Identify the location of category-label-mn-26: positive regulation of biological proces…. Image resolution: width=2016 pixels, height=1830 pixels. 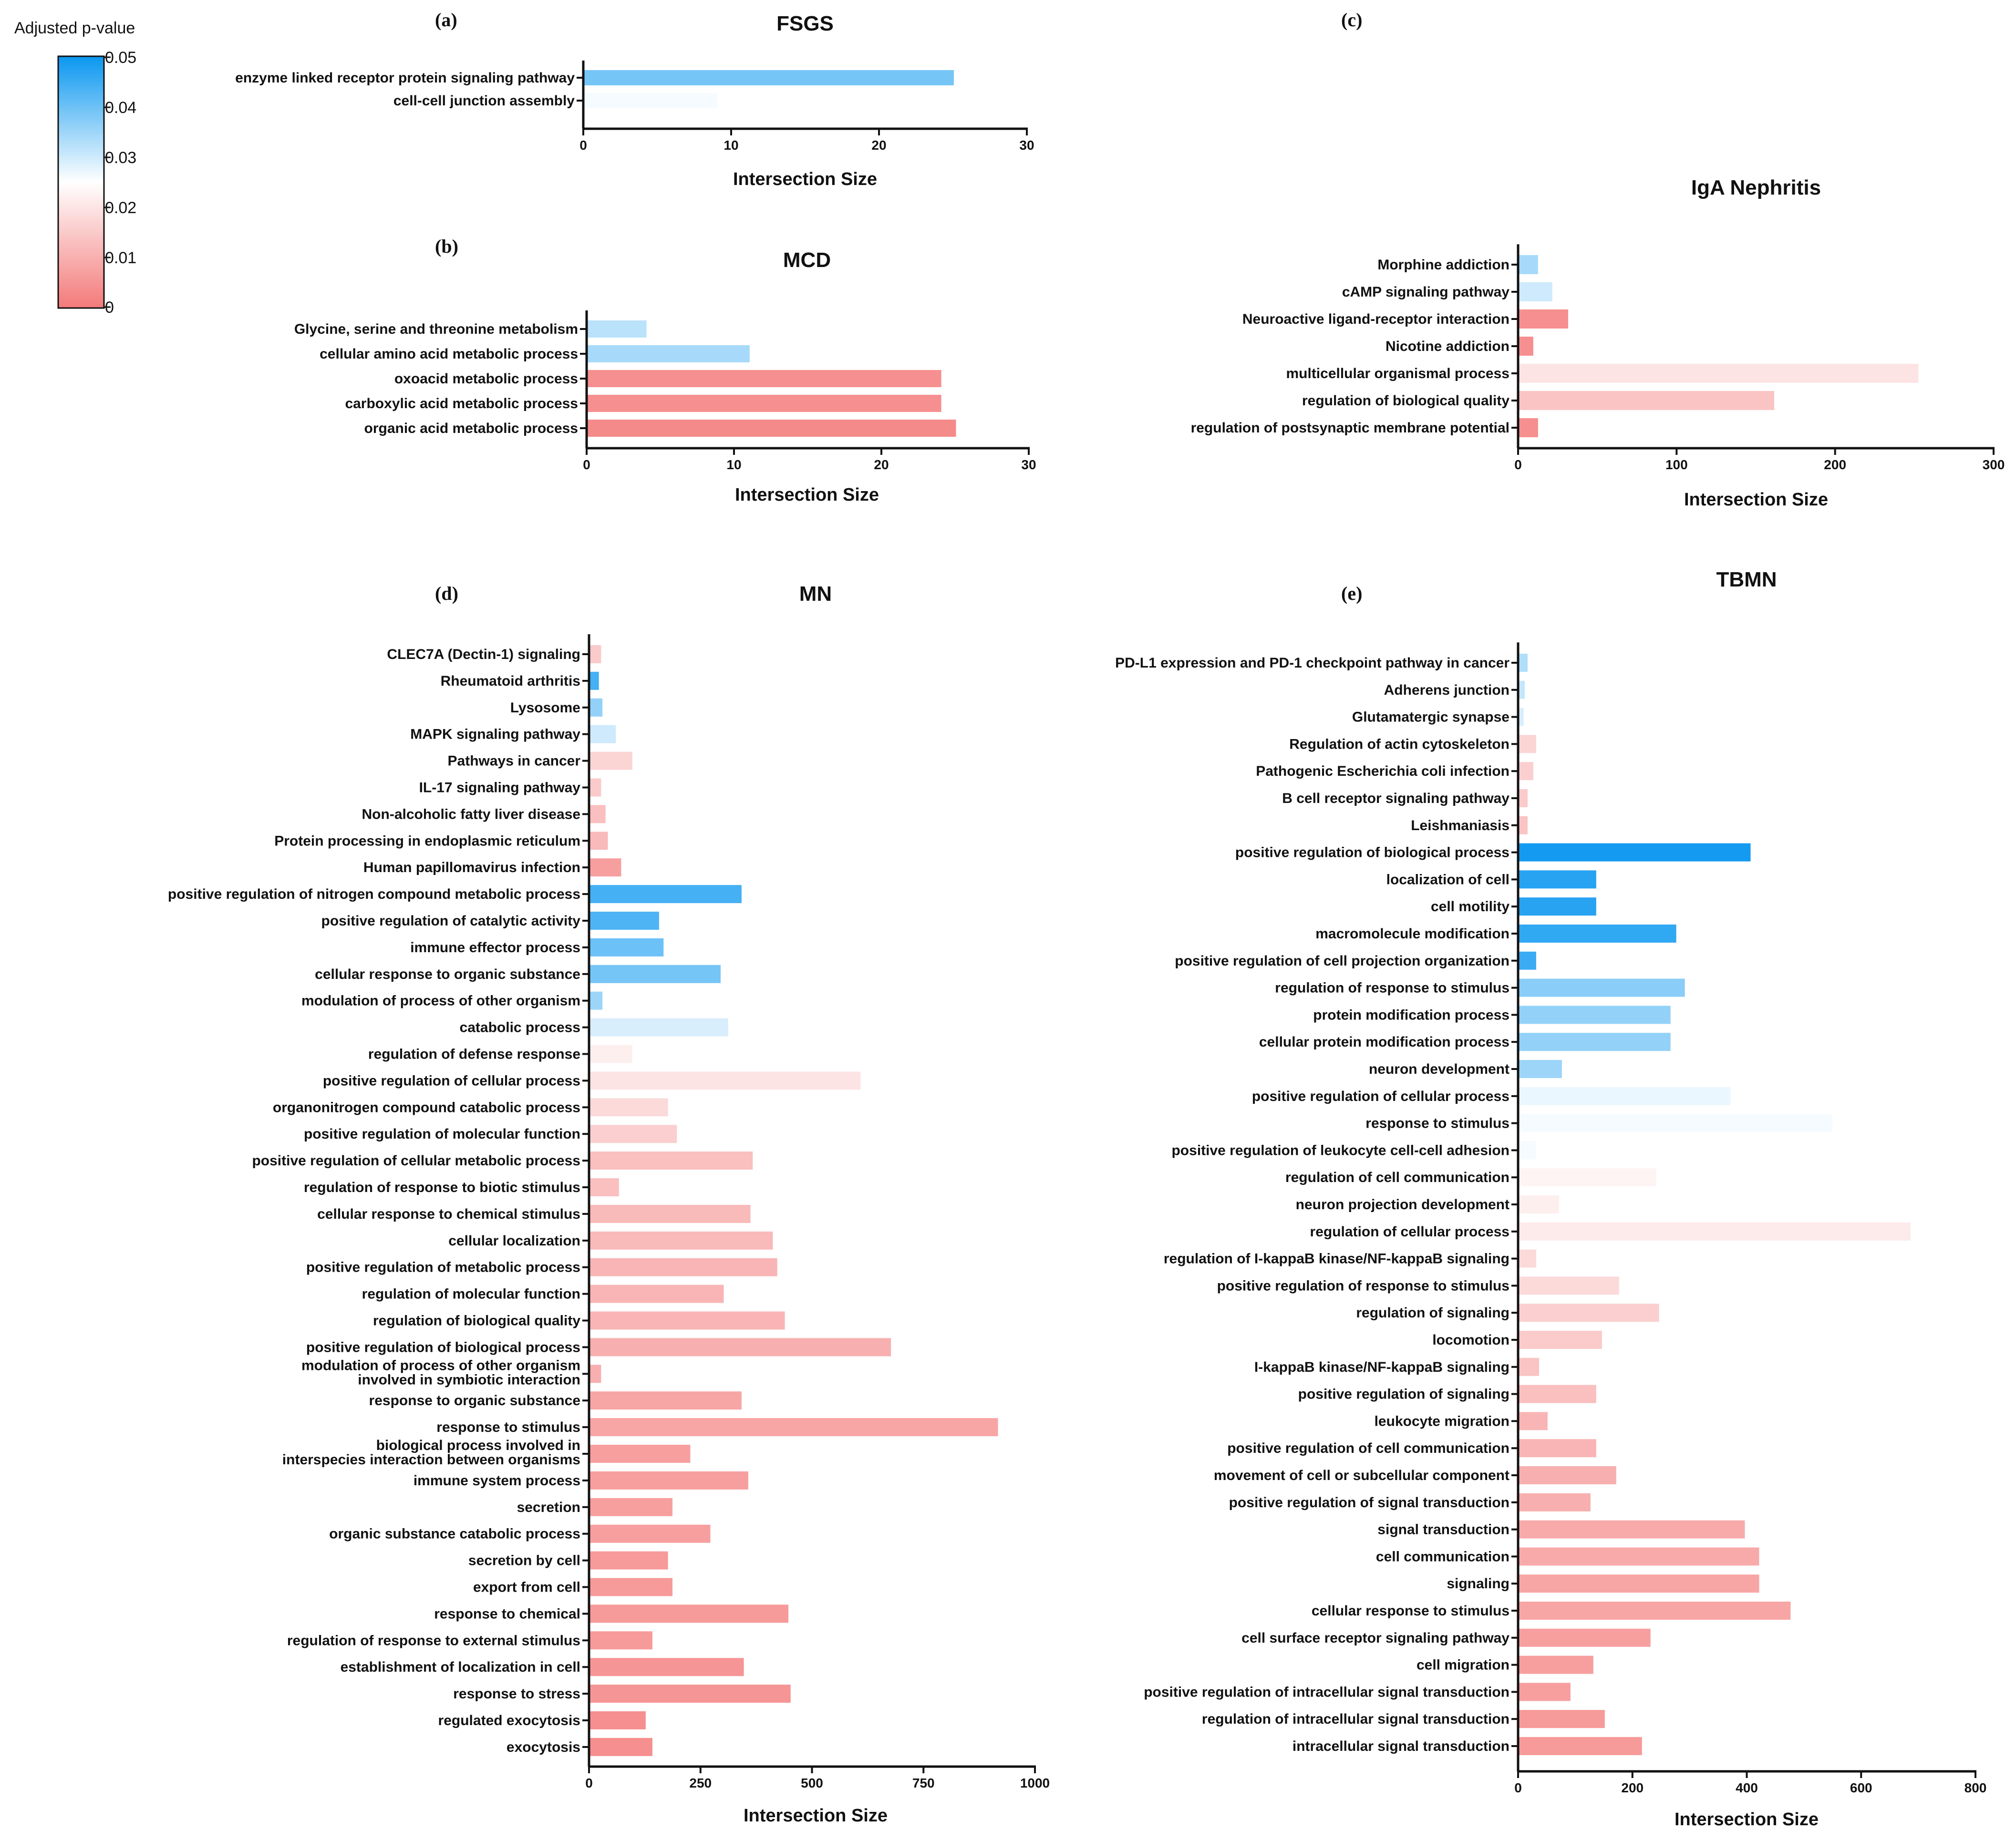
(443, 1347).